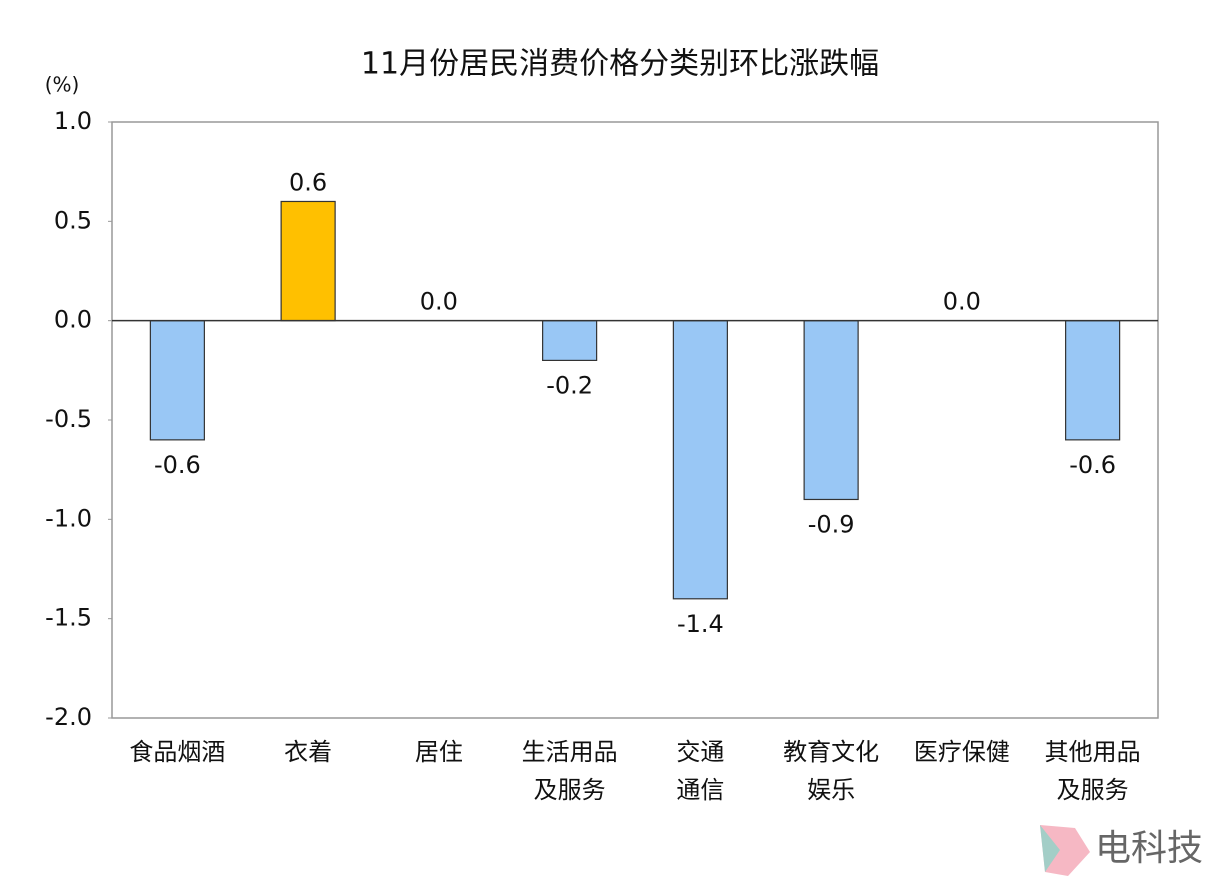 This screenshot has width=1212, height=886. What do you see at coordinates (1065, 850) in the screenshot?
I see `watermark-logo` at bounding box center [1065, 850].